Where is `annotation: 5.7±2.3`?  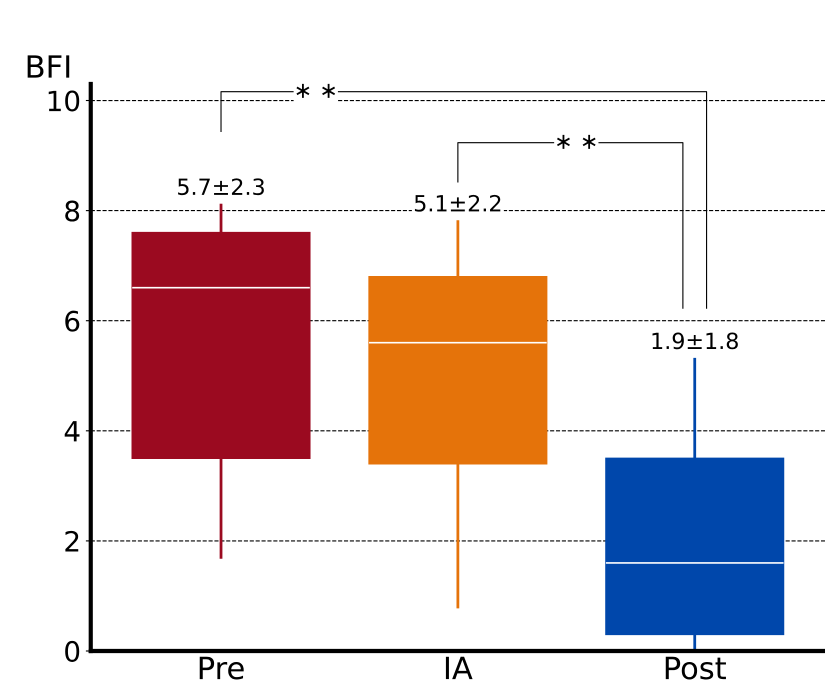
annotation: 5.7±2.3 is located at coordinates (221, 187).